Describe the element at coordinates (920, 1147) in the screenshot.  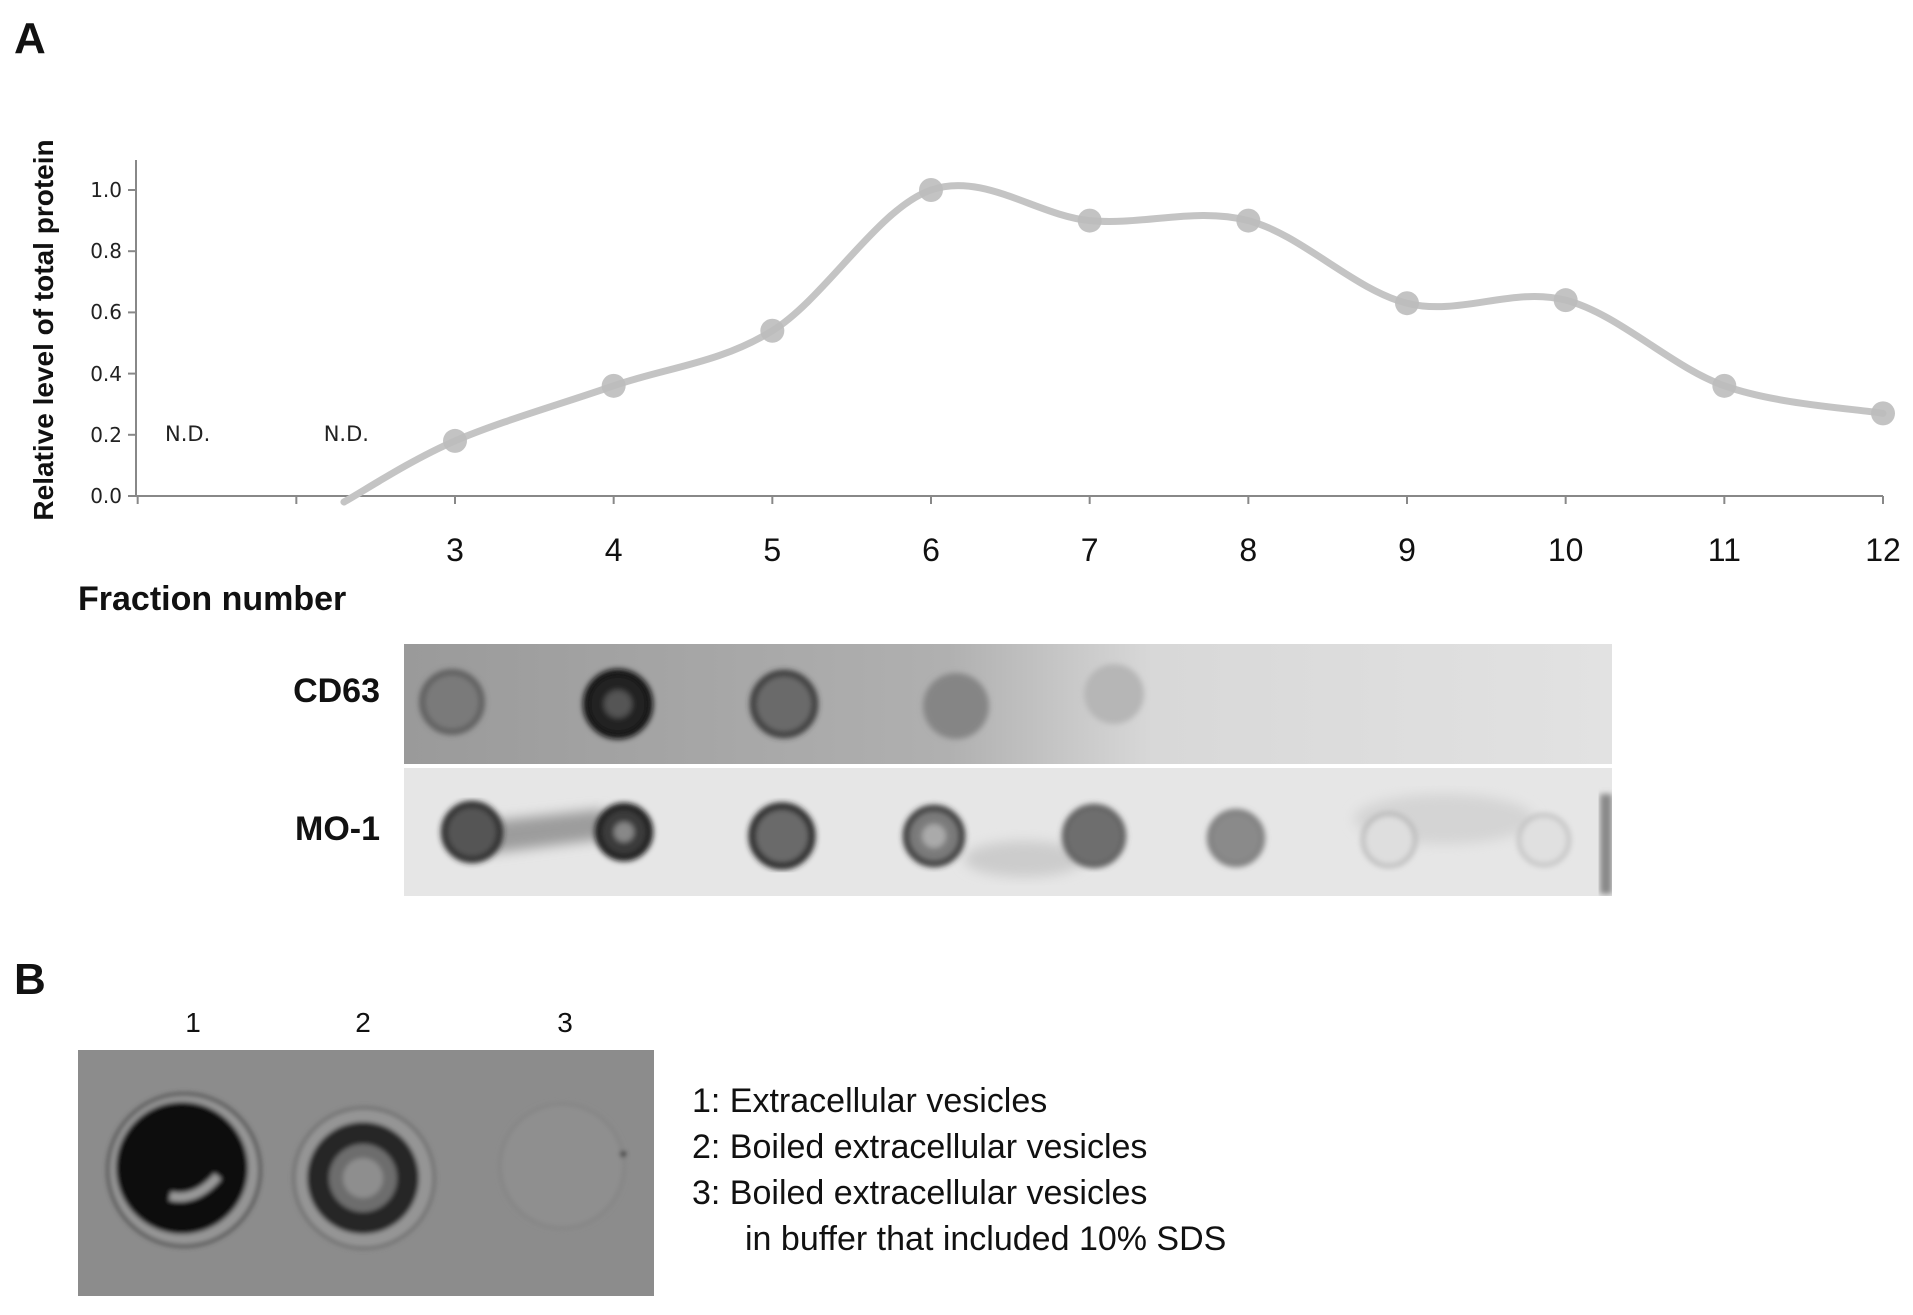
I see `legend-line-2: 2: Boiled extracellular vesicles` at that location.